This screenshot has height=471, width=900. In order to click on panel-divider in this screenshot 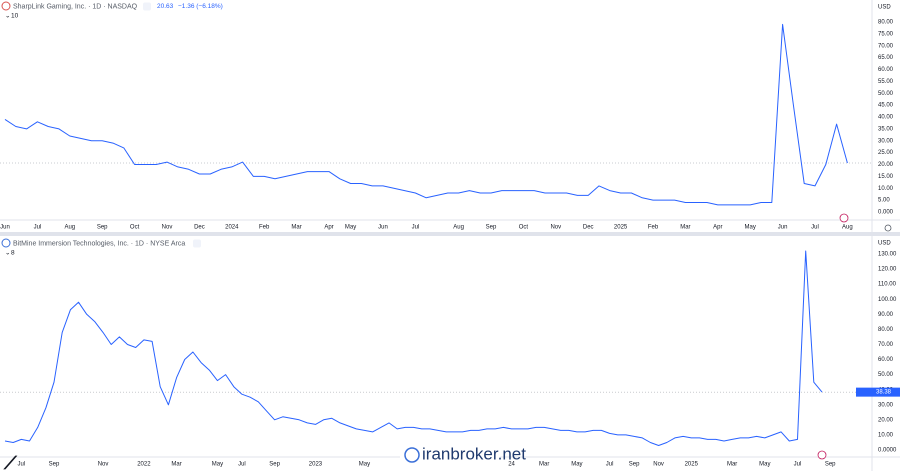, I will do `click(450, 234)`.